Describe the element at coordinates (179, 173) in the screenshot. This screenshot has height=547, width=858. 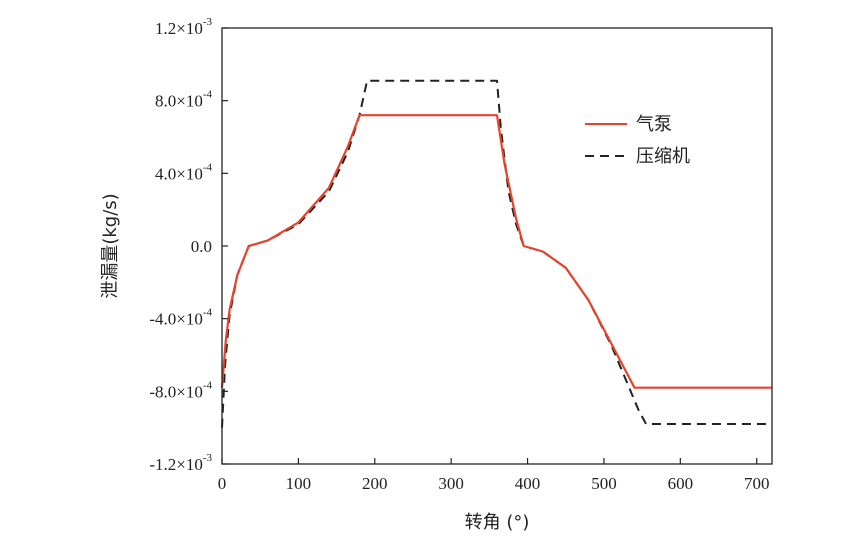
I see `y-tick-mantissa: 4.0×10` at that location.